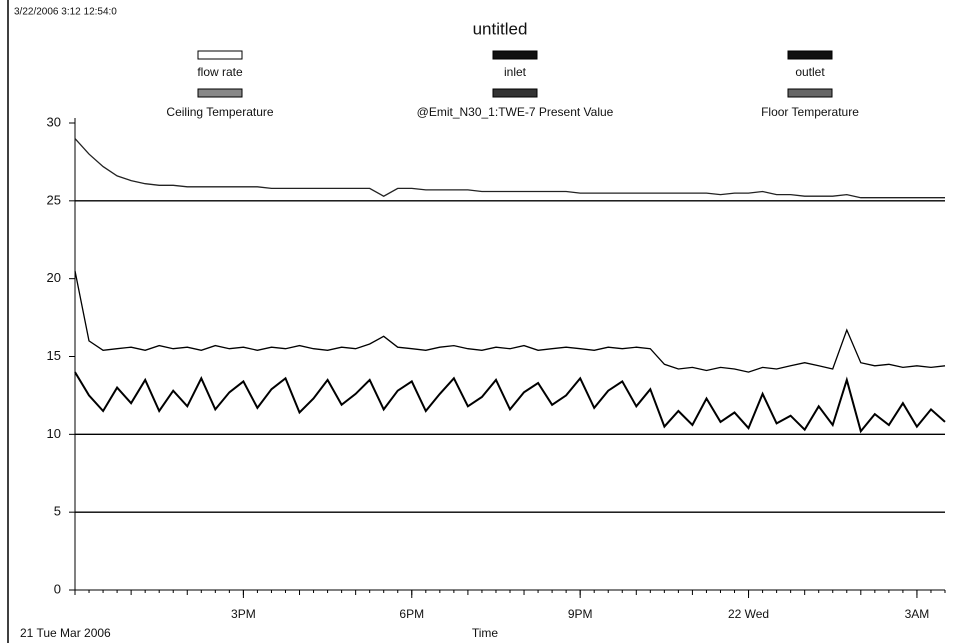 The width and height of the screenshot is (977, 643). I want to click on legend-label: Floor Temperature, so click(810, 112).